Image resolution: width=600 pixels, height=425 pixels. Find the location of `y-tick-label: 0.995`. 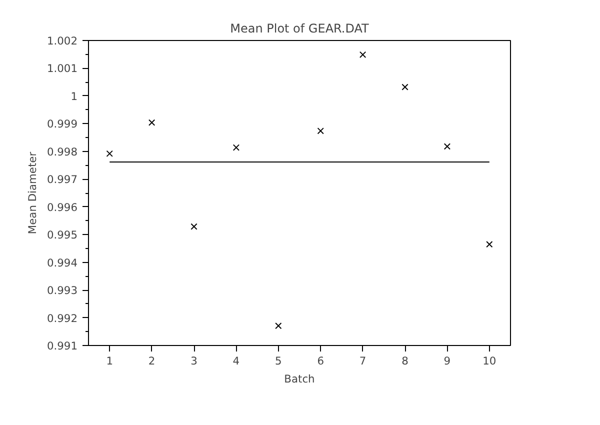

y-tick-label: 0.995 is located at coordinates (62, 235).